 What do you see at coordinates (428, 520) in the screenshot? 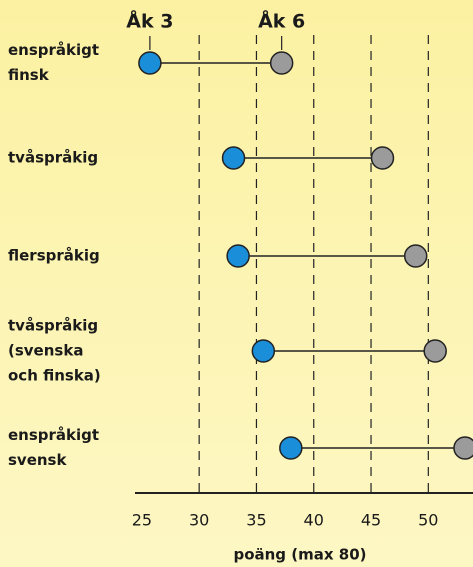
I see `x-tick-label: 50` at bounding box center [428, 520].